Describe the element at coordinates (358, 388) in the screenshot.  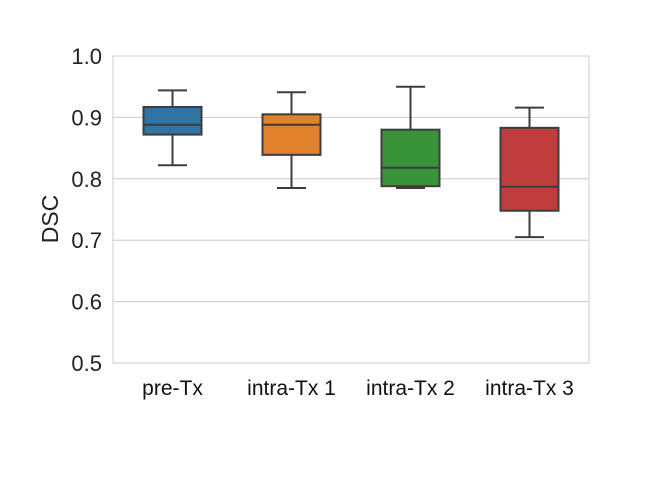
I see `x-tick-labels: pre-Tx intra-Tx 1 intra-Tx 2 intra-Tx 3` at that location.